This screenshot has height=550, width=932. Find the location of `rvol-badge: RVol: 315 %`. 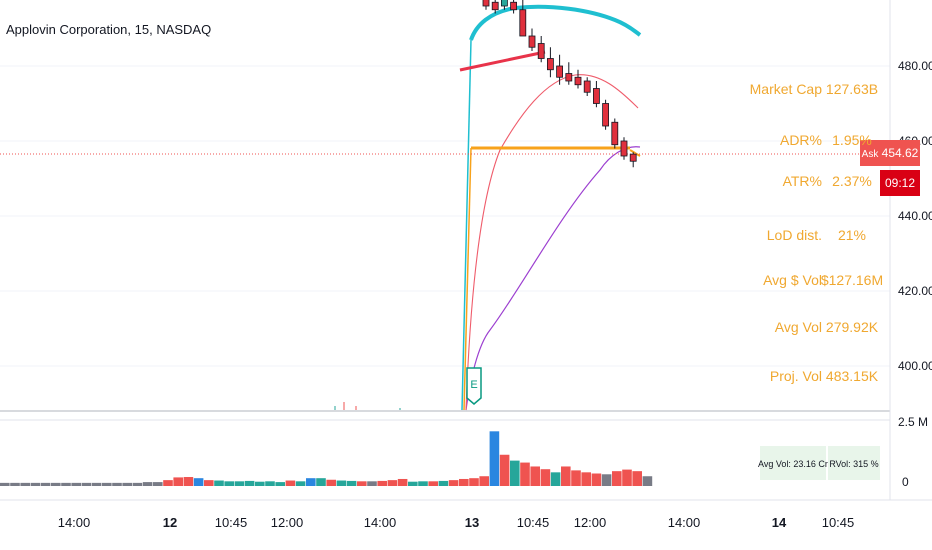

rvol-badge: RVol: 315 % is located at coordinates (853, 464).